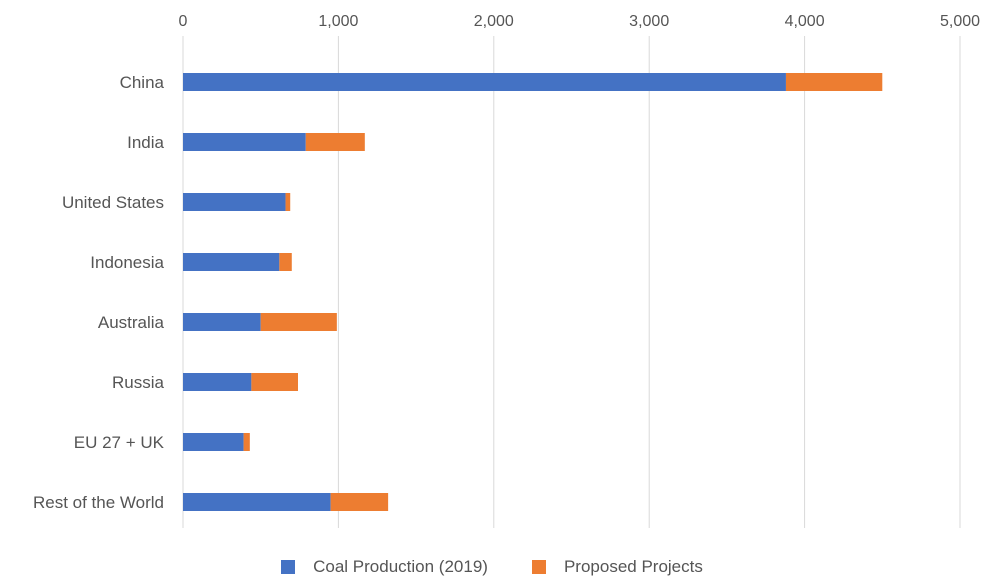  What do you see at coordinates (257, 502) in the screenshot?
I see `bar-rest-of-the-world-coal-production-2019` at bounding box center [257, 502].